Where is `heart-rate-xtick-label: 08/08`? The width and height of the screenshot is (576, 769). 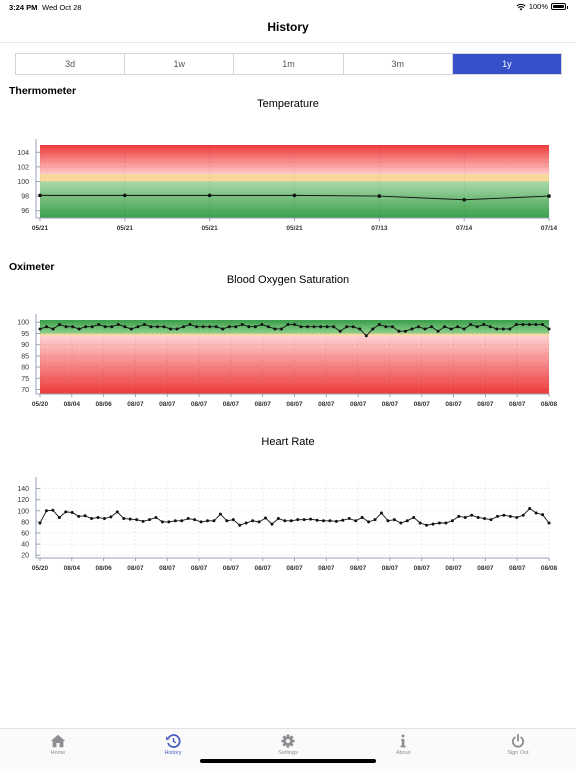
heart-rate-xtick-label: 08/08 is located at coordinates (549, 568).